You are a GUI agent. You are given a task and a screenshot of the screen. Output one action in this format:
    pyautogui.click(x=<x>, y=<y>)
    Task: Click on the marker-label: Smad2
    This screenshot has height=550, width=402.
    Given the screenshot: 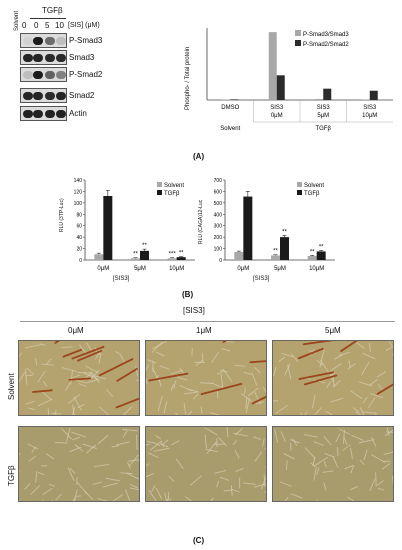 What is the action you would take?
    pyautogui.click(x=82, y=95)
    